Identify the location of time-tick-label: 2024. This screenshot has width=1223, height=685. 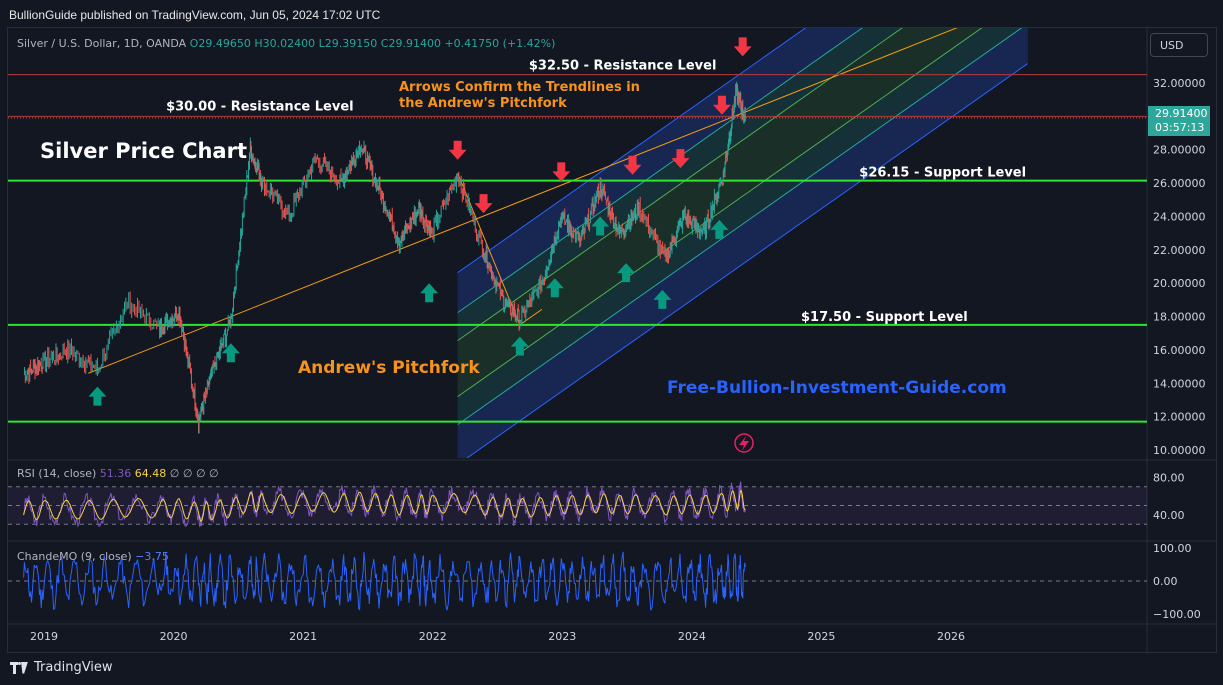
(692, 636).